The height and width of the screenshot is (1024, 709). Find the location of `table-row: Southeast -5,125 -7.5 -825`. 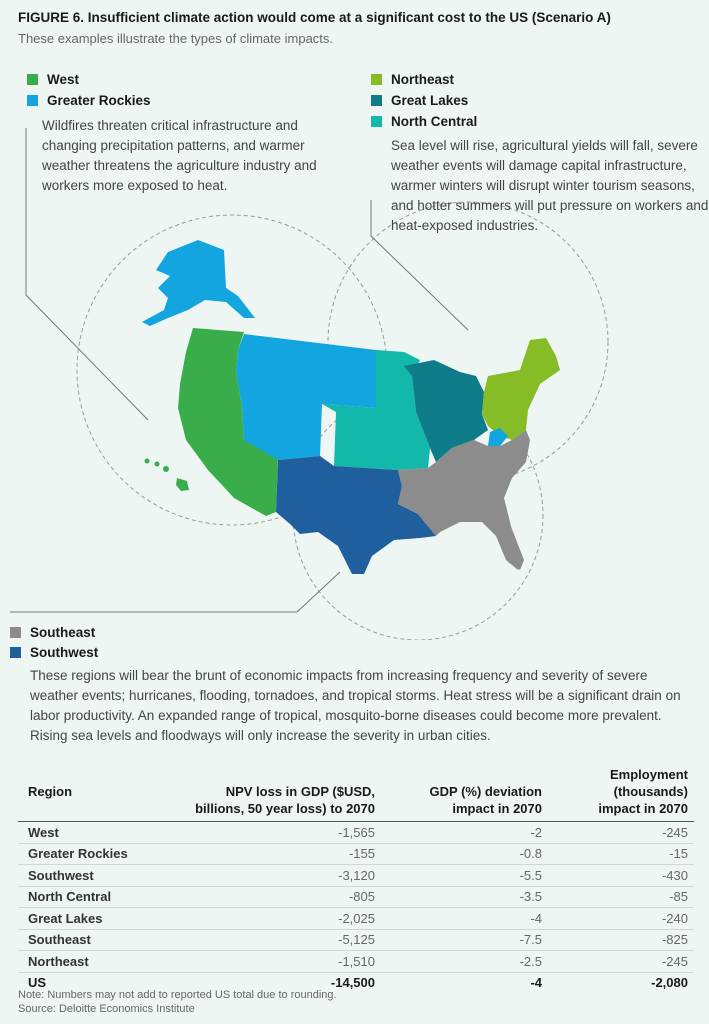

table-row: Southeast -5,125 -7.5 -825 is located at coordinates (356, 940).